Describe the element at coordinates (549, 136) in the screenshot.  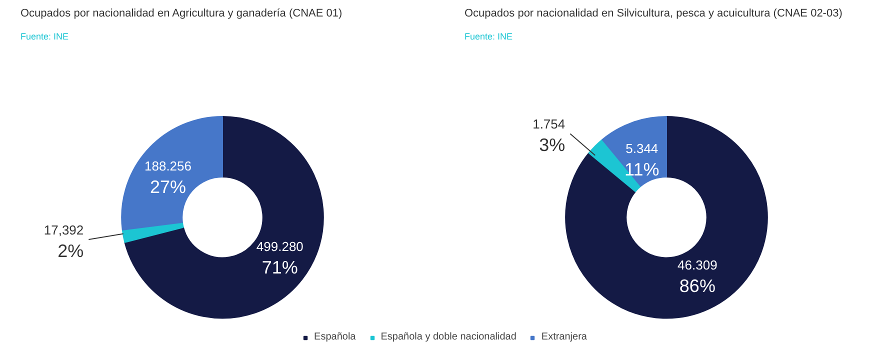
I see `data-label: 1.754 3%` at that location.